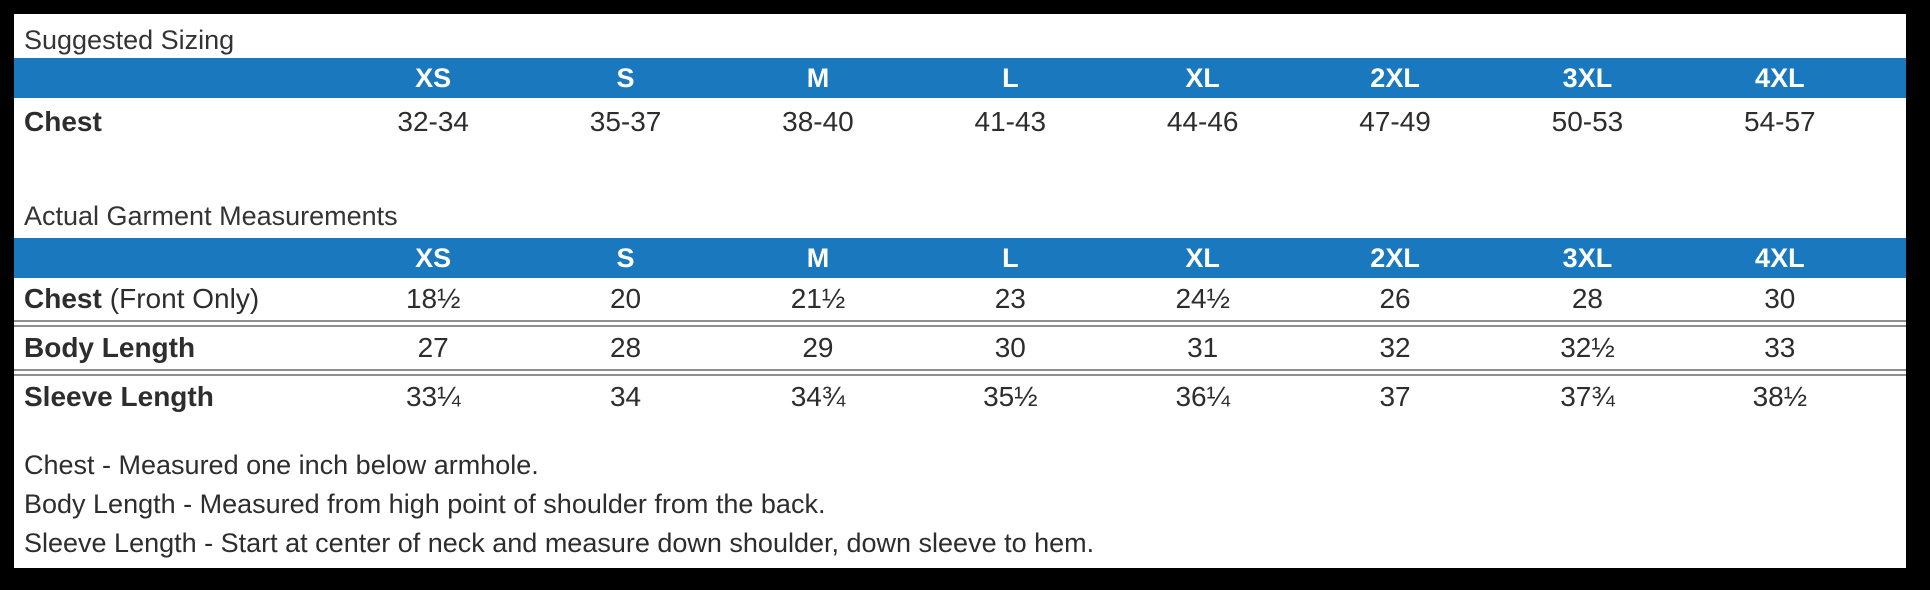 The height and width of the screenshot is (590, 1930). I want to click on note-chest: Chest - Measured one inch below armhole., so click(281, 465).